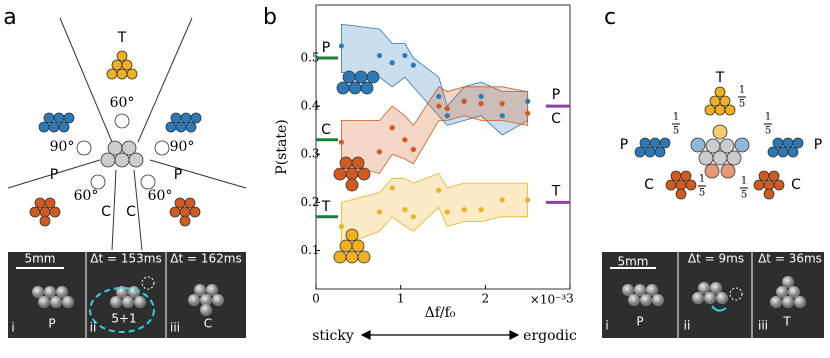  I want to click on y-tick-label: 0.5, so click(309, 57).